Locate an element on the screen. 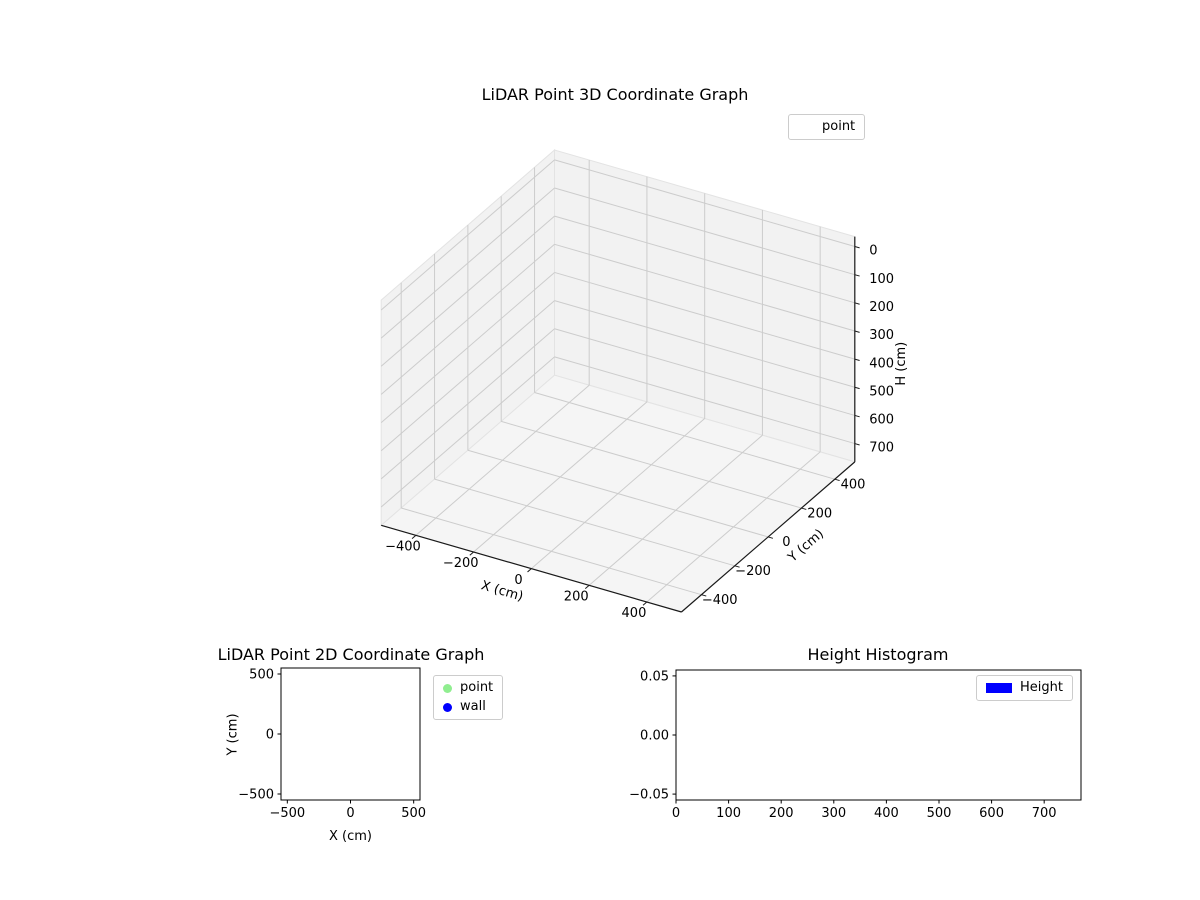 This screenshot has width=1200, height=900. z-tick-label: 0 is located at coordinates (873, 251).